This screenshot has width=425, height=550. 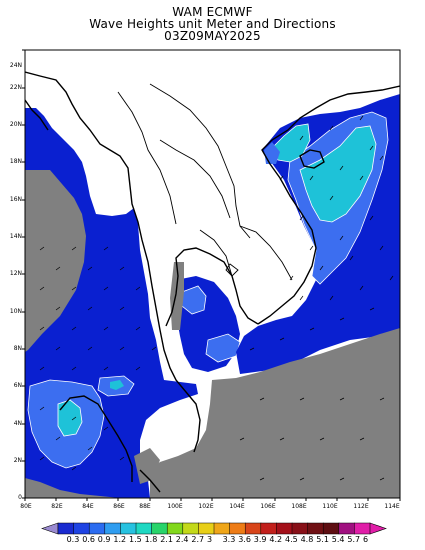 What do you see at coordinates (119, 506) in the screenshot?
I see `x-tick-label: 86E` at bounding box center [119, 506].